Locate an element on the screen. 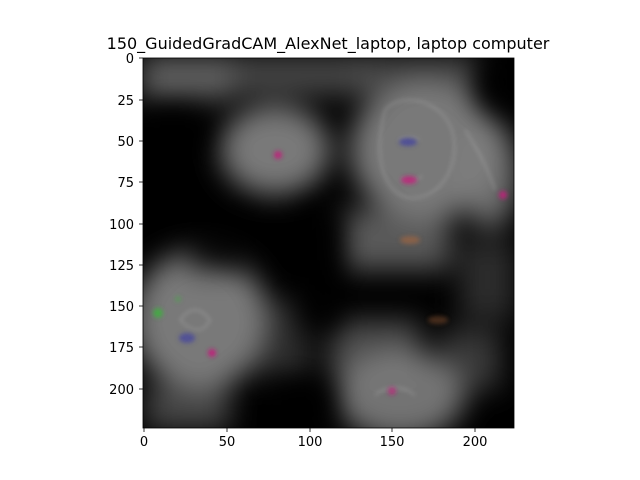 Image resolution: width=640 pixels, height=480 pixels. x-tick-label: 100 is located at coordinates (310, 442).